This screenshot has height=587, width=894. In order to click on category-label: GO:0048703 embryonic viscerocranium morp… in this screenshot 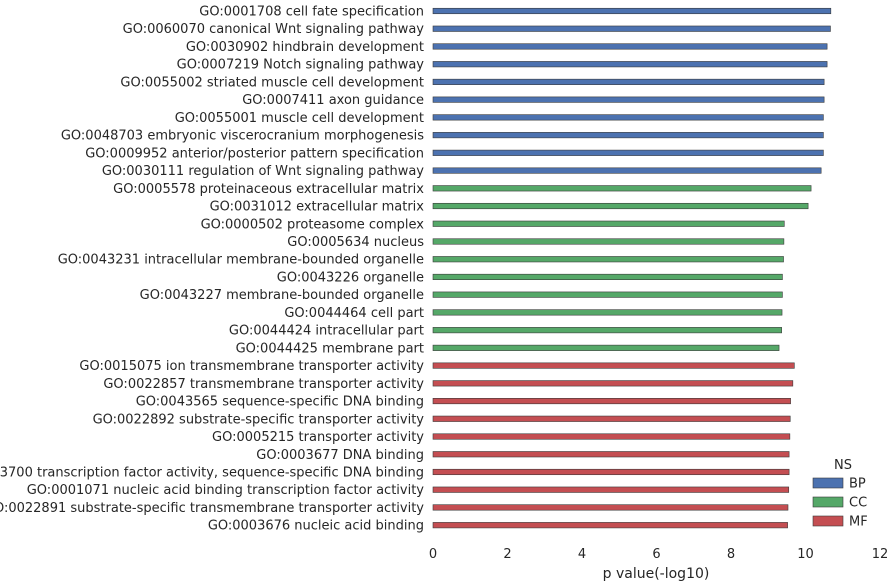, I will do `click(242, 136)`.